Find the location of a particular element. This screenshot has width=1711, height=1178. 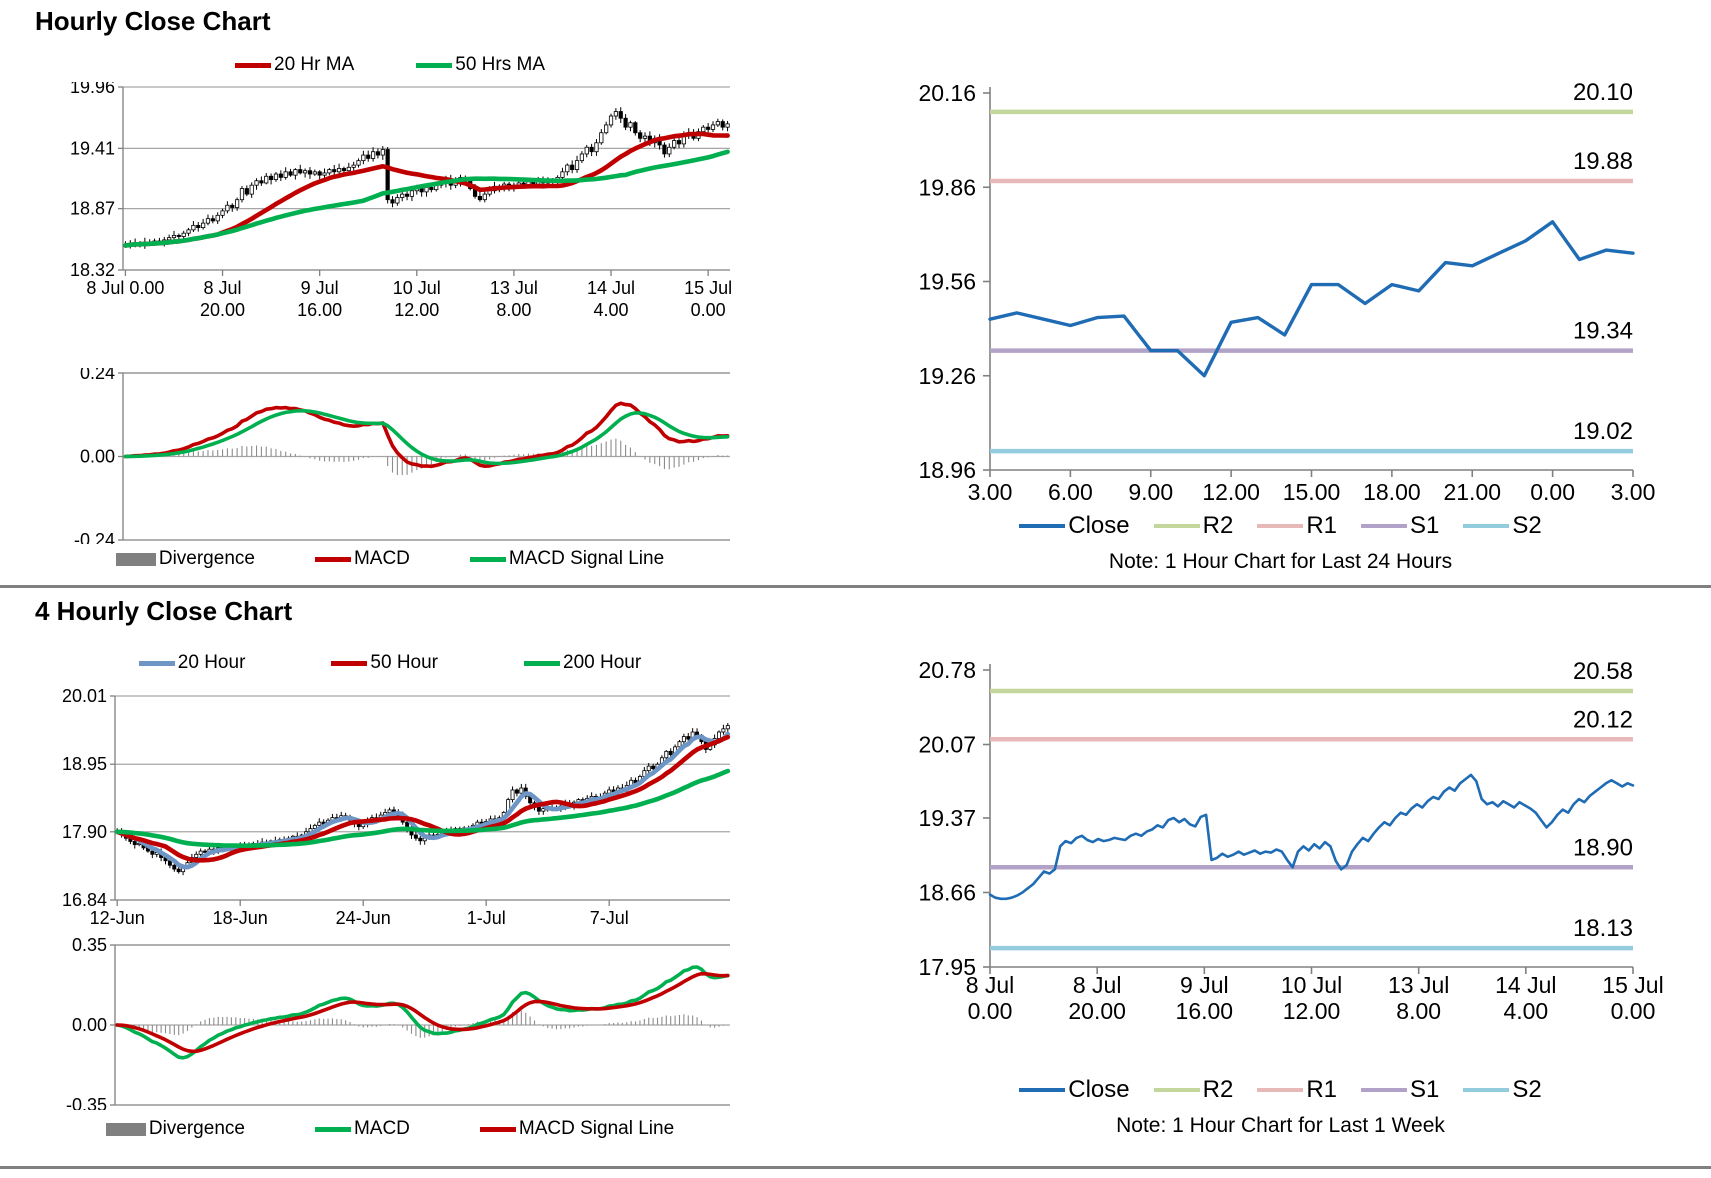

svg-text: 6.00 is located at coordinates (1070, 492).